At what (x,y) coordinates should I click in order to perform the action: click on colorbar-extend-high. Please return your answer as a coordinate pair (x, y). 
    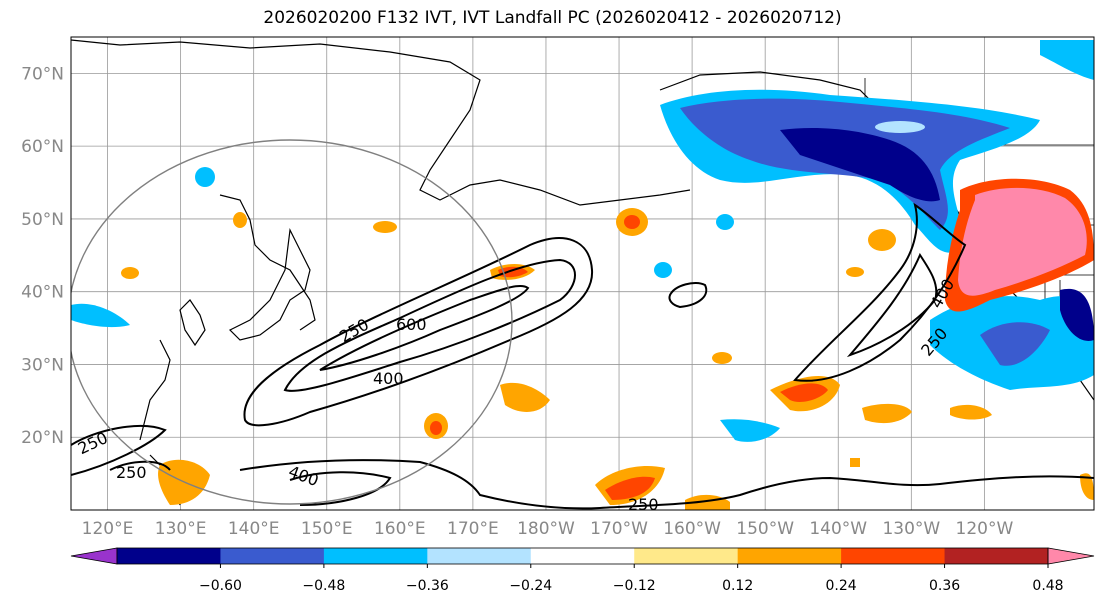
    Looking at the image, I should click on (1071, 556).